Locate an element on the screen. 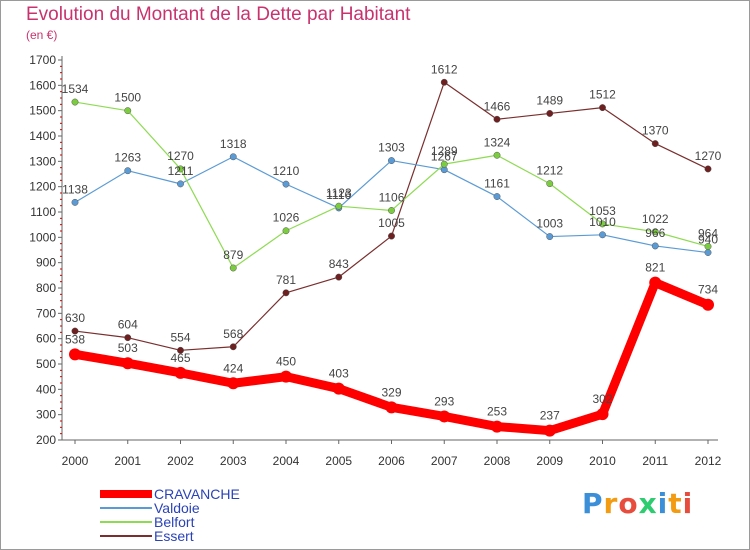 This screenshot has height=550, width=750. data-label-cravanche: 821 is located at coordinates (655, 268).